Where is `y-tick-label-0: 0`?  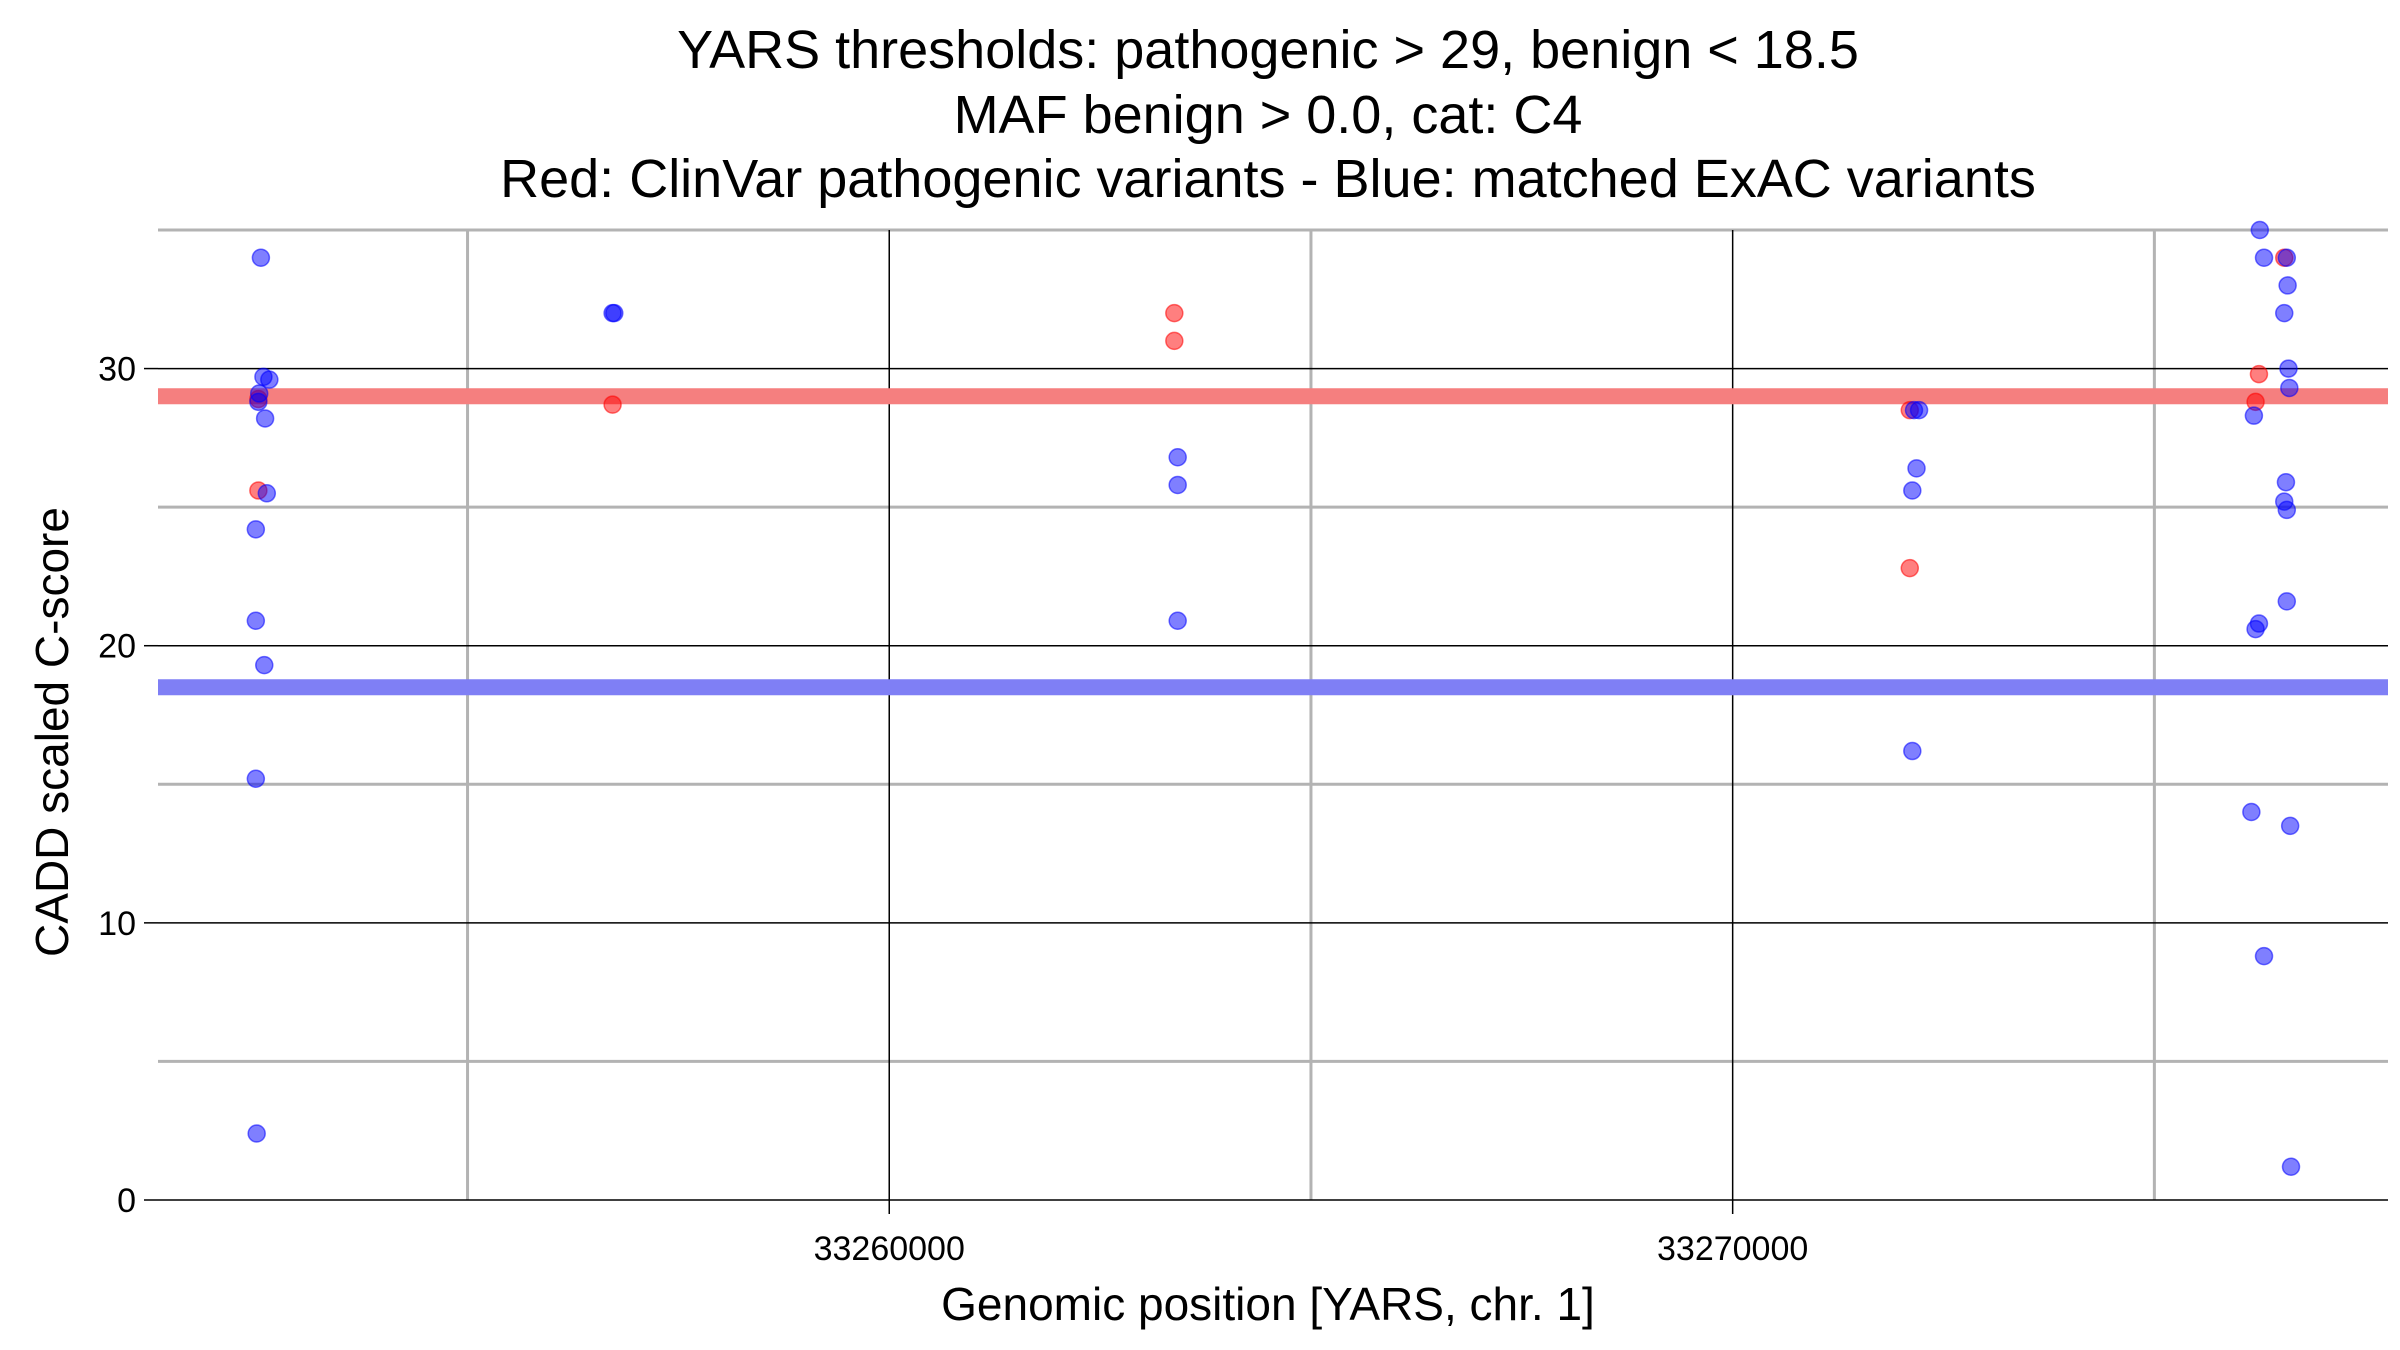
y-tick-label-0: 0 is located at coordinates (126, 1201).